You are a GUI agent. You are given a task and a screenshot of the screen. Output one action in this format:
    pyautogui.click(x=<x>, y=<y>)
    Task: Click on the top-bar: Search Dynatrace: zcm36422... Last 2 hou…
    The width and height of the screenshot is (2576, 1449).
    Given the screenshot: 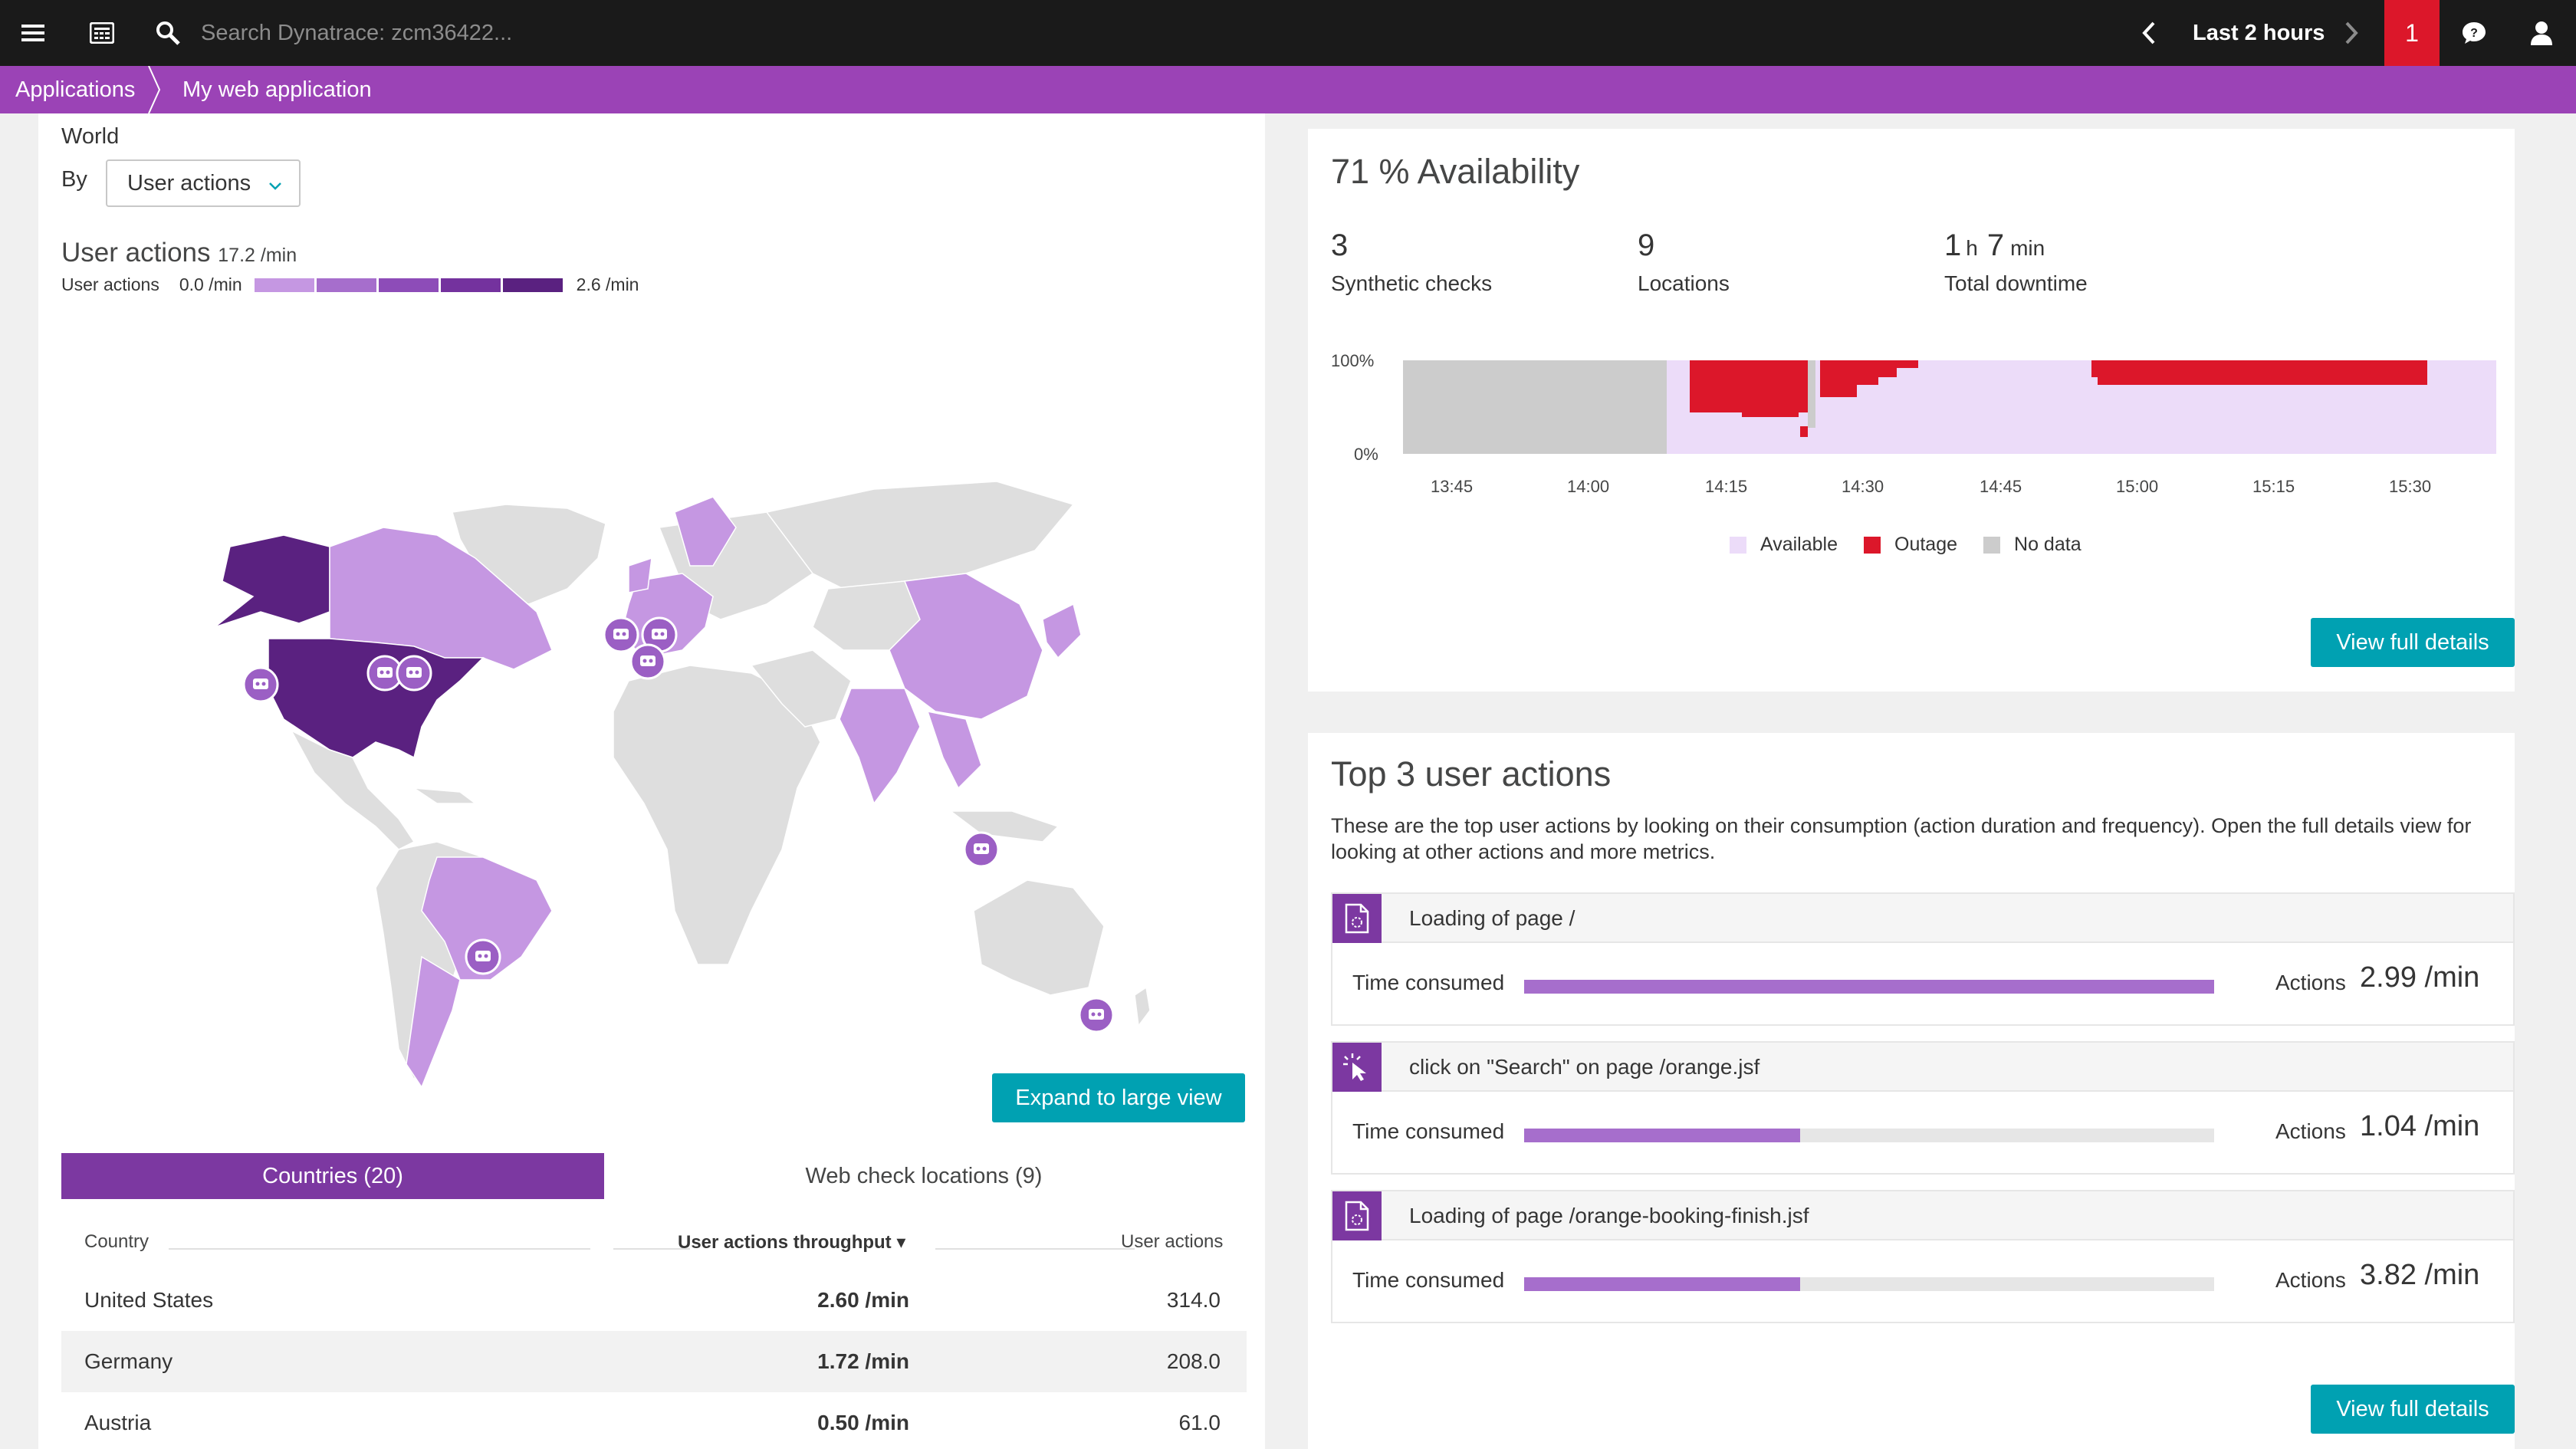 What is the action you would take?
    pyautogui.click(x=1288, y=33)
    